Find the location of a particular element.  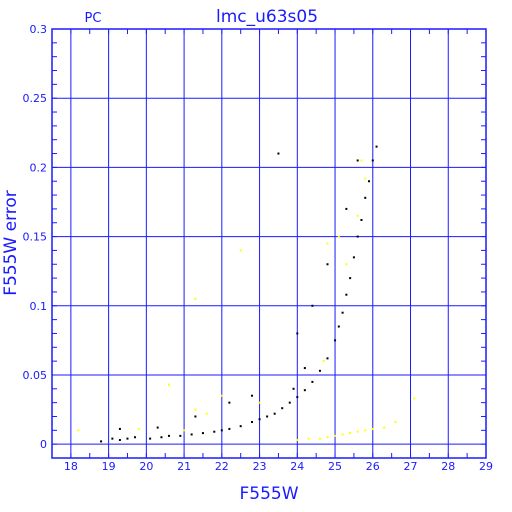

y-tick-label: 0.05 is located at coordinates (35, 375).